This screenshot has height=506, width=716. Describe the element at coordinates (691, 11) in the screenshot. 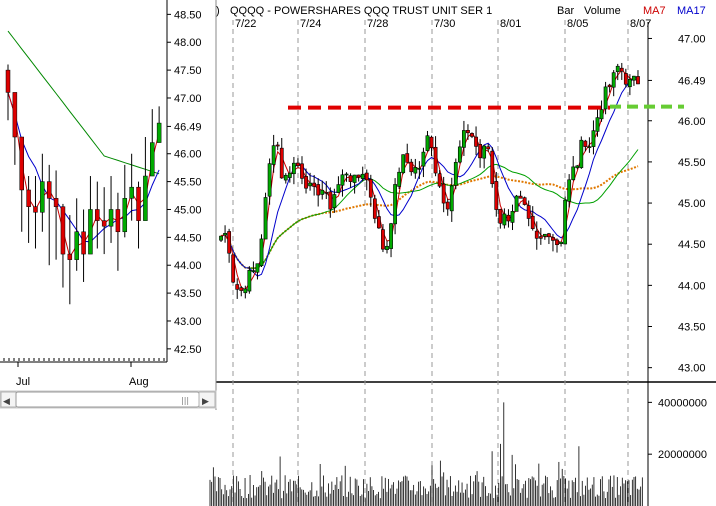

I see `ma17-legend: MA17` at that location.